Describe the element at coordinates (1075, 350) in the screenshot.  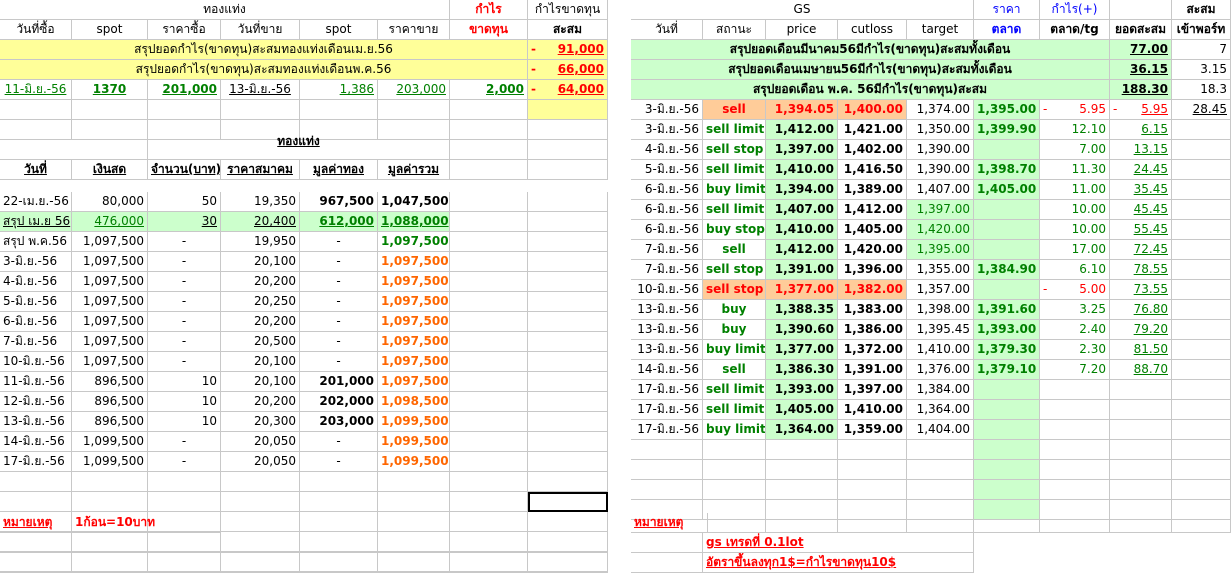
I see `gs-pl-cell: 2.30` at that location.